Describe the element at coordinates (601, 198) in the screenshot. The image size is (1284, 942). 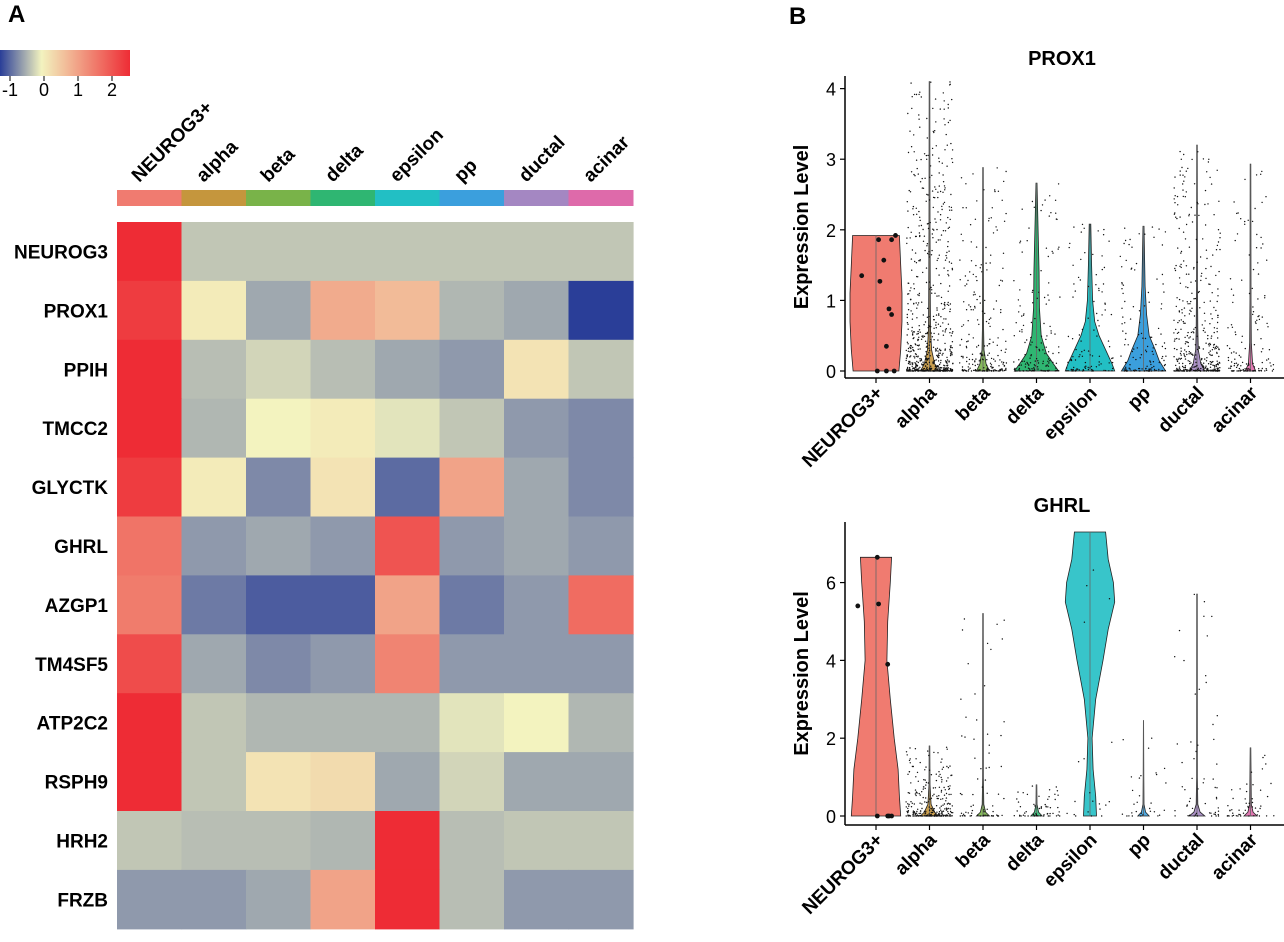
I see `heatmap-group-bar` at that location.